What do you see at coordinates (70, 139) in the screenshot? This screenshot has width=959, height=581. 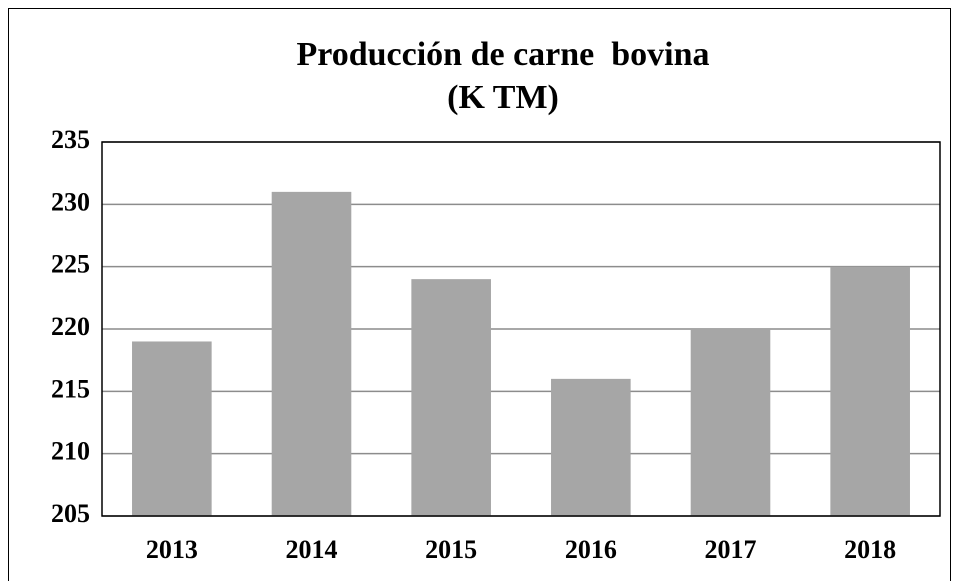 I see `y-tick-label: 235` at bounding box center [70, 139].